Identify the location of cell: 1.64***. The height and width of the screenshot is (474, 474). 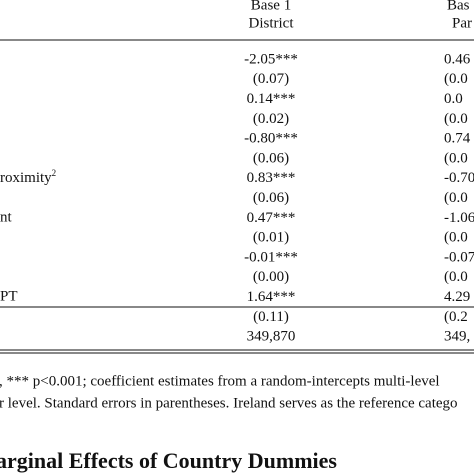
(271, 297).